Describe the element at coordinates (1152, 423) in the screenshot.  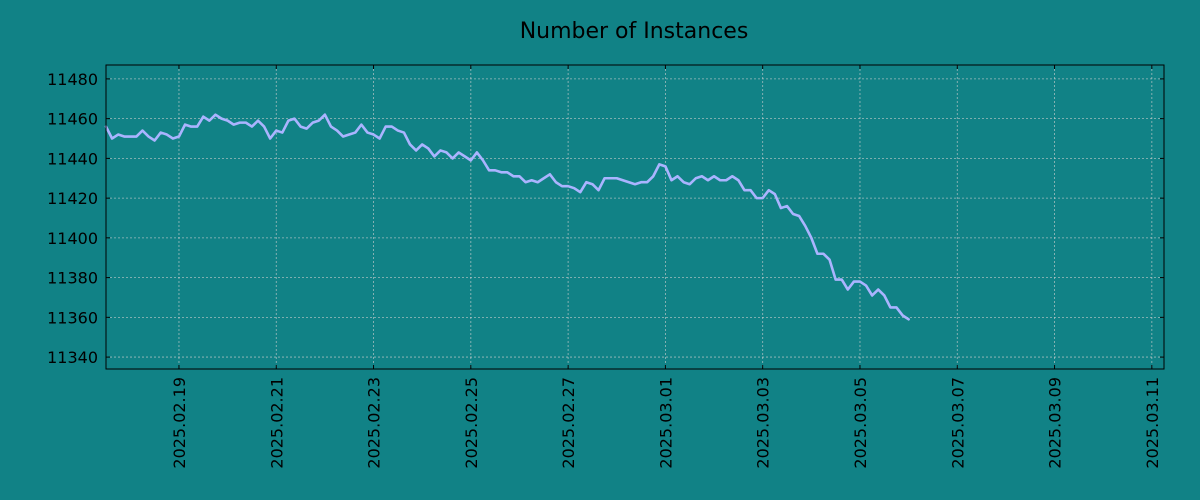
I see `x-tick-label: 2025.03.11` at that location.